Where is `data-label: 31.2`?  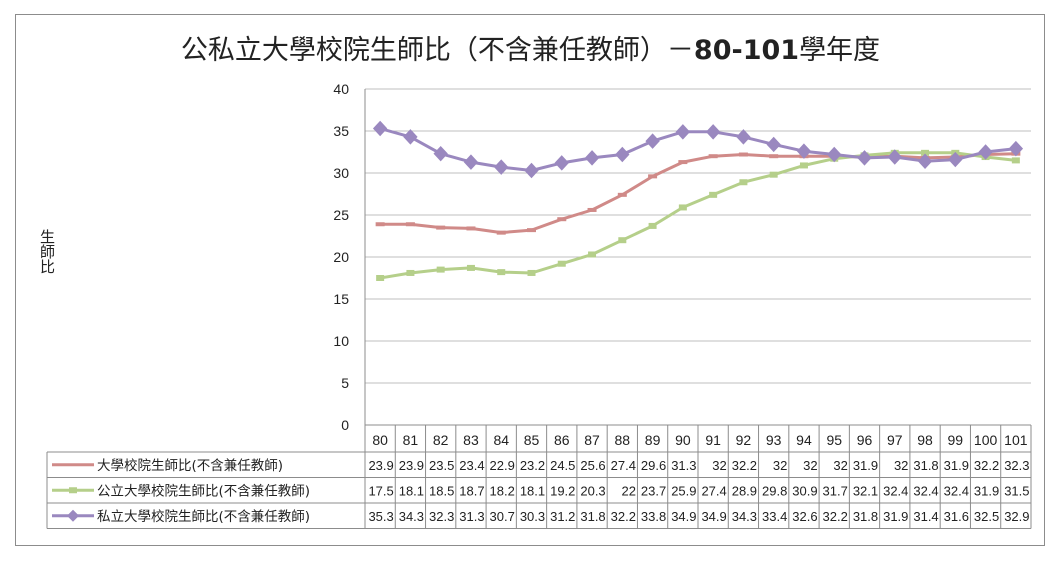
data-label: 31.2 is located at coordinates (562, 516).